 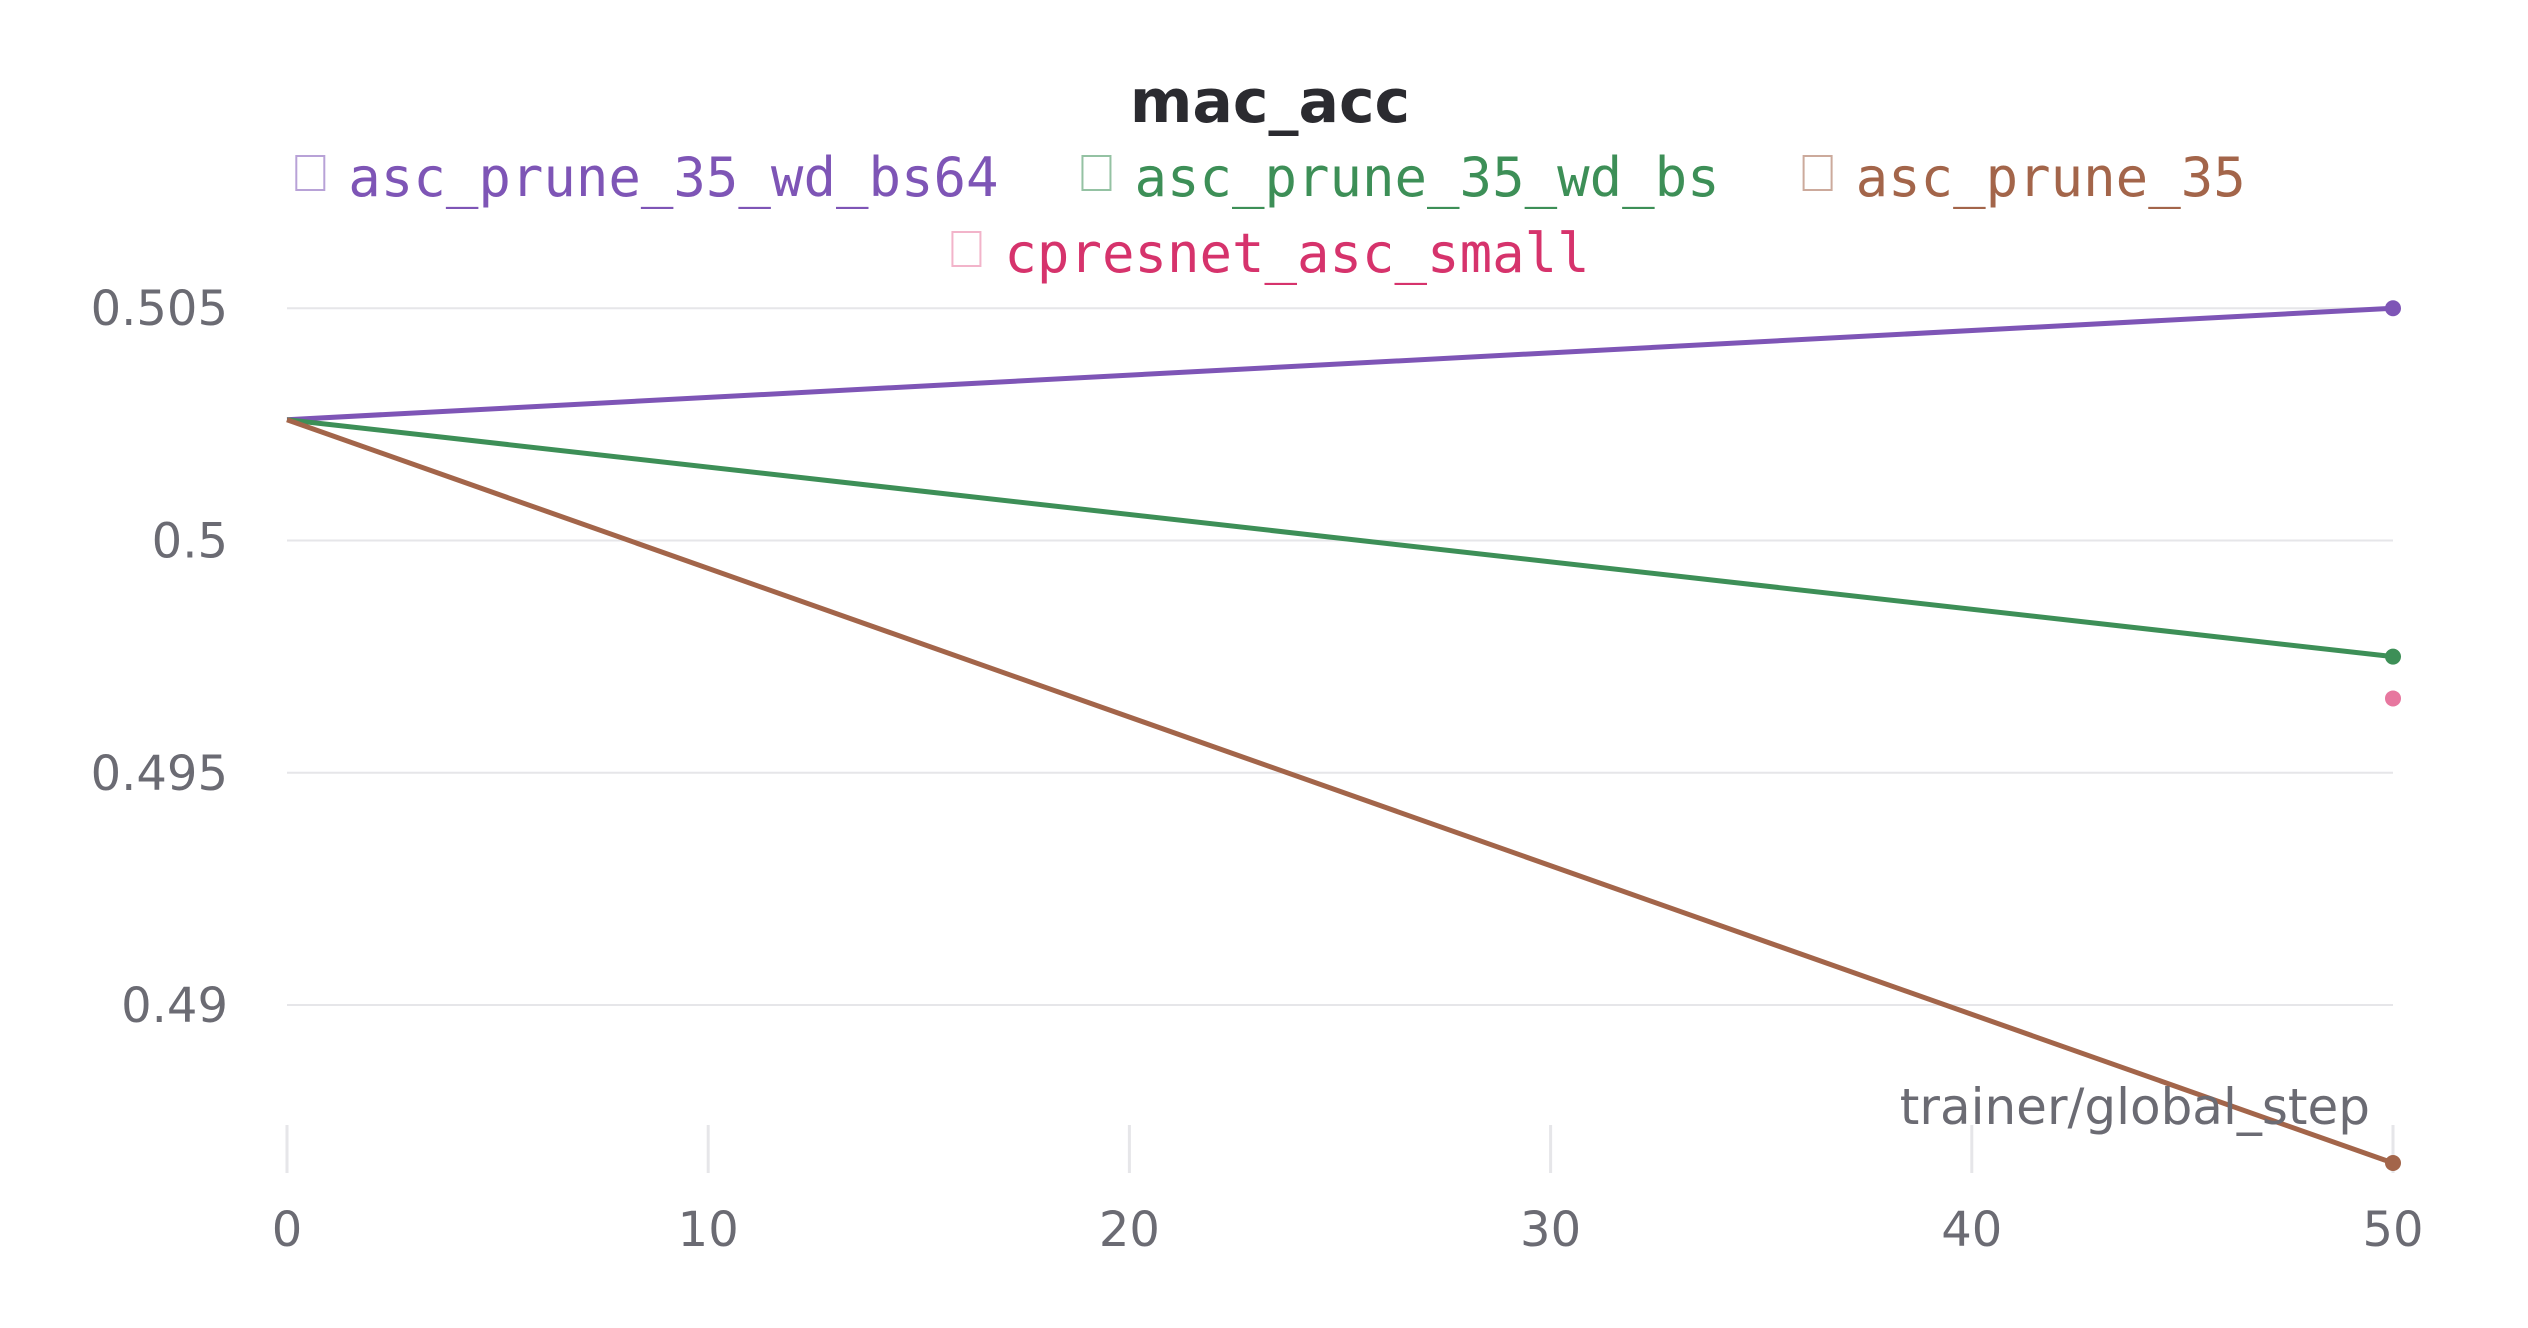 I want to click on y-tick-label: 0.49, so click(x=174, y=1006).